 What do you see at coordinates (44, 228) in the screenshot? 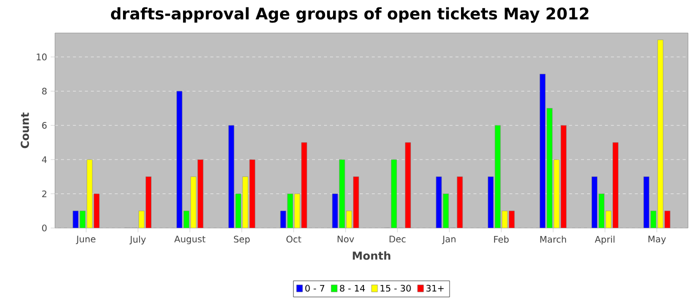
I see `y-tick-label: 0` at bounding box center [44, 228].